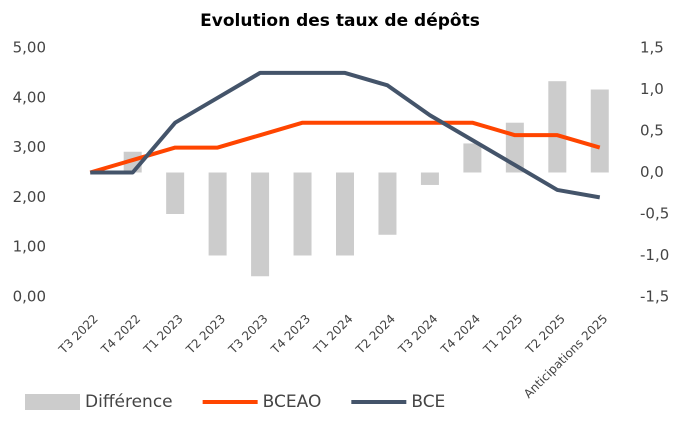 The width and height of the screenshot is (681, 428). Describe the element at coordinates (129, 402) in the screenshot. I see `legend-label: Différence` at that location.